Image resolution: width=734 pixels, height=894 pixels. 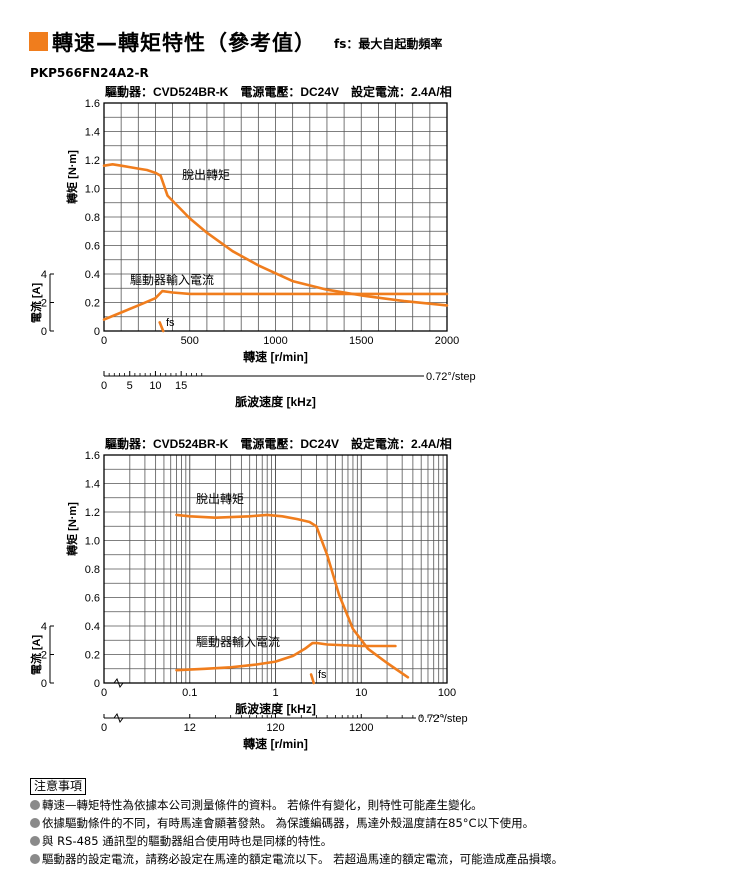 I want to click on secondary-x-tick-label: 12, so click(x=190, y=728).